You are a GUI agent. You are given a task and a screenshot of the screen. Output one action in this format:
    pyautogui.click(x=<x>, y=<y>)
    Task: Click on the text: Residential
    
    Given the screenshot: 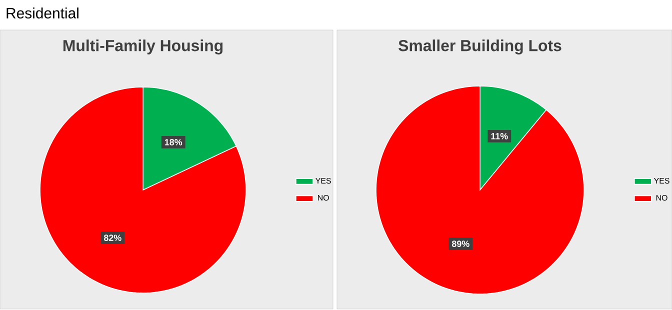 What is the action you would take?
    pyautogui.click(x=42, y=13)
    